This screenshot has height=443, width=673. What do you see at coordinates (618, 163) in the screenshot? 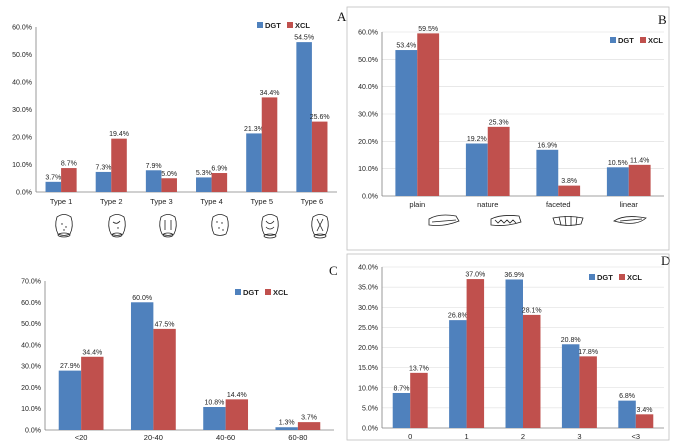
I see `data-label: 10.5%` at bounding box center [618, 163].